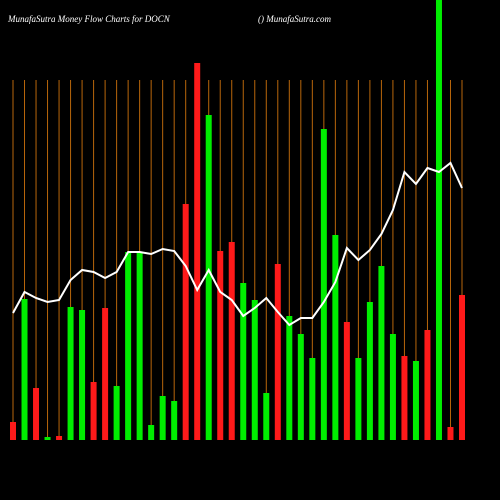  What do you see at coordinates (89, 19) in the screenshot?
I see `chart-title: MunafaSutra Money Flow Charts for DOCN` at bounding box center [89, 19].